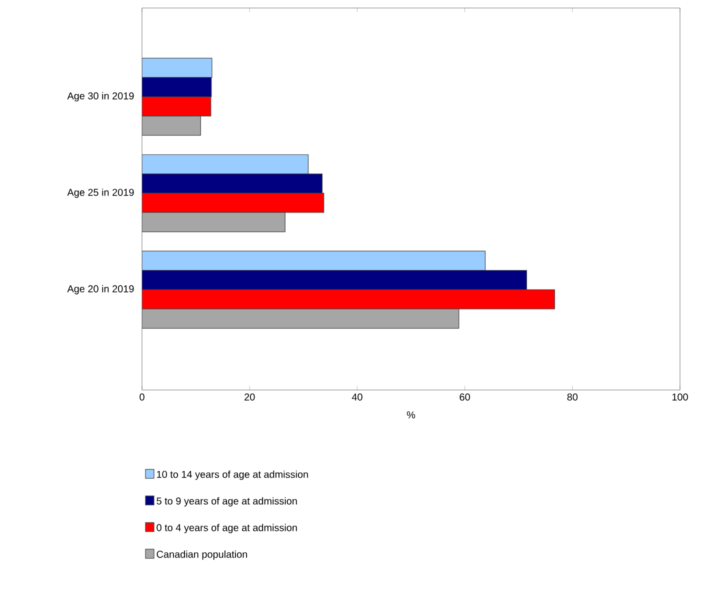  Describe the element at coordinates (357, 397) in the screenshot. I see `x-tick-label: 40` at that location.